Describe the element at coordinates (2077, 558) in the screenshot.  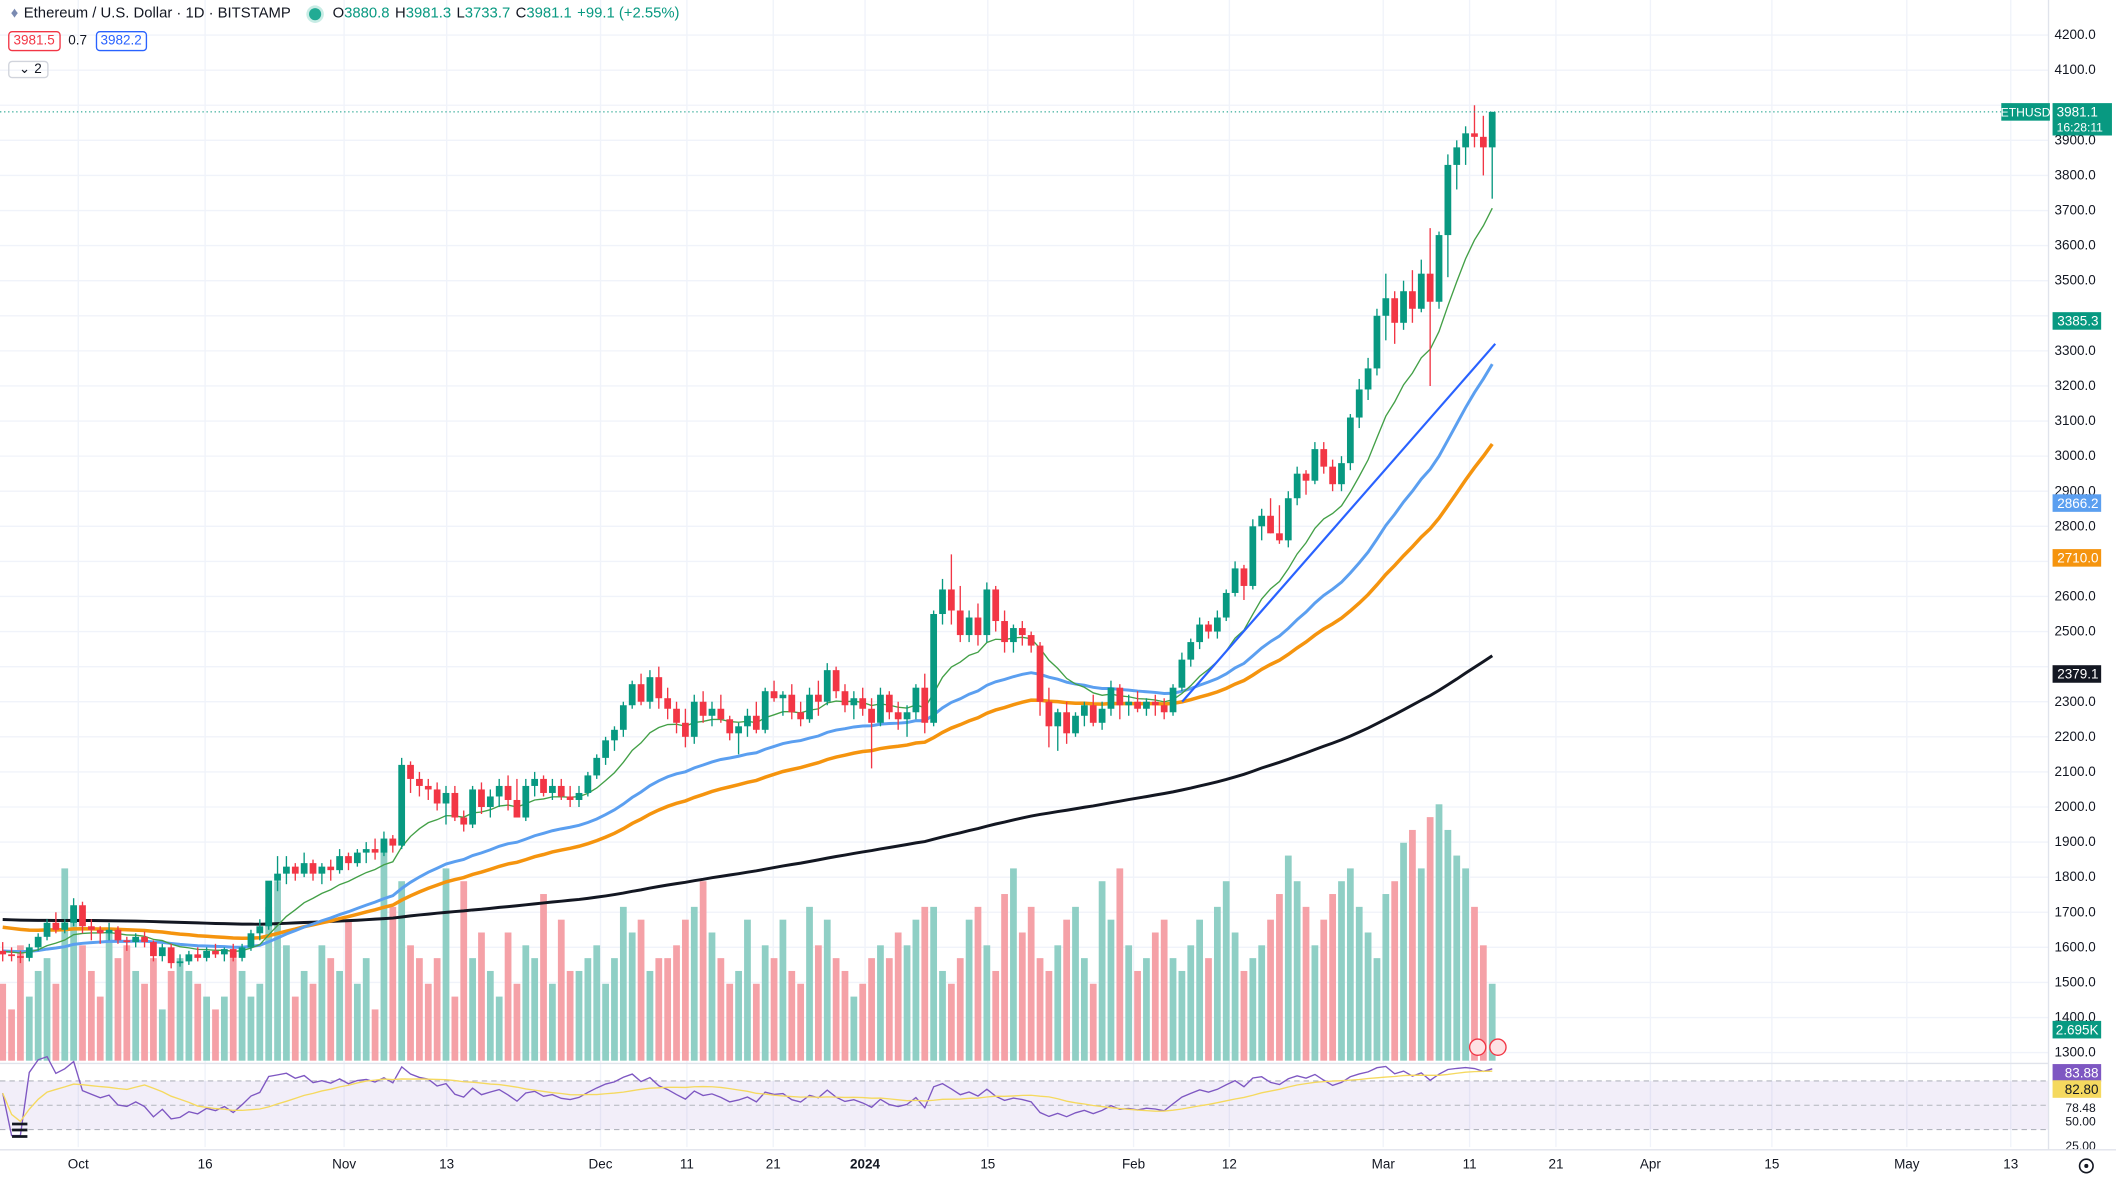
I see `ma-orange-price-label: 2710.0` at that location.